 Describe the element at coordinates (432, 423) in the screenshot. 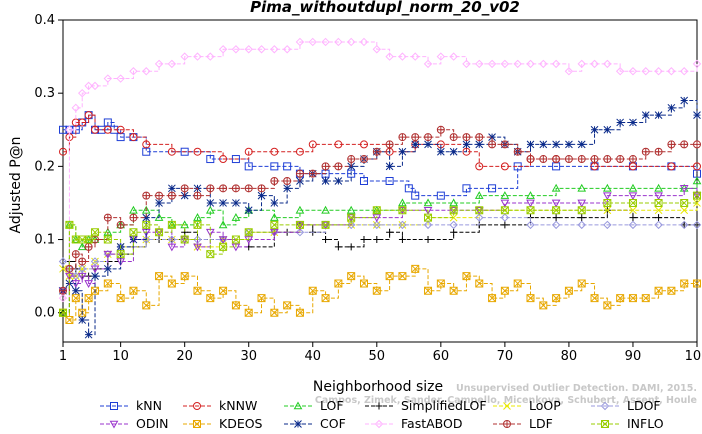

I see `legend-label: FastABOD` at that location.